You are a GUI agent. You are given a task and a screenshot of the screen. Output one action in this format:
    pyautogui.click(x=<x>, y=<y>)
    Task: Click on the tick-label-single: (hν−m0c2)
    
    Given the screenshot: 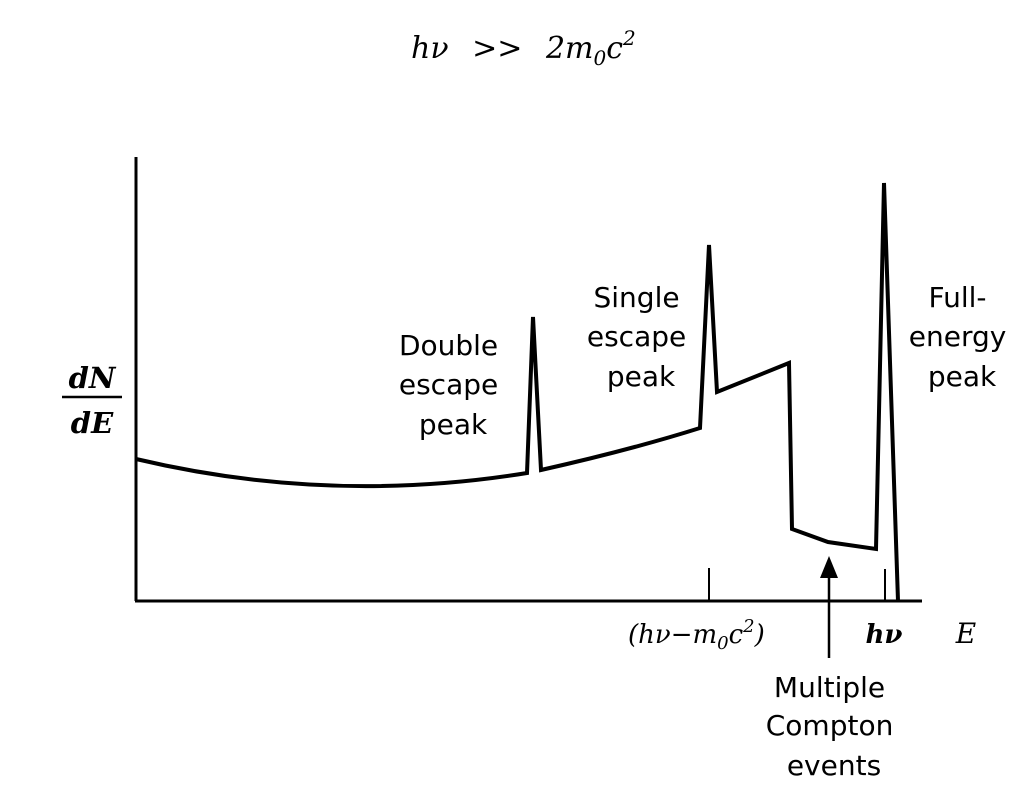 What is the action you would take?
    pyautogui.click(x=696, y=635)
    